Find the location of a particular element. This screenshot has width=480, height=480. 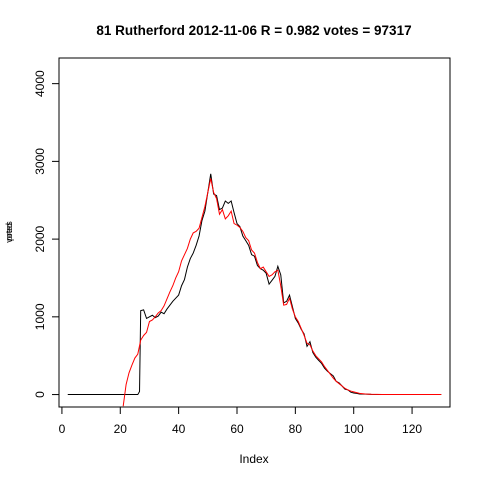

y-tick-label: 3000 is located at coordinates (40, 161).